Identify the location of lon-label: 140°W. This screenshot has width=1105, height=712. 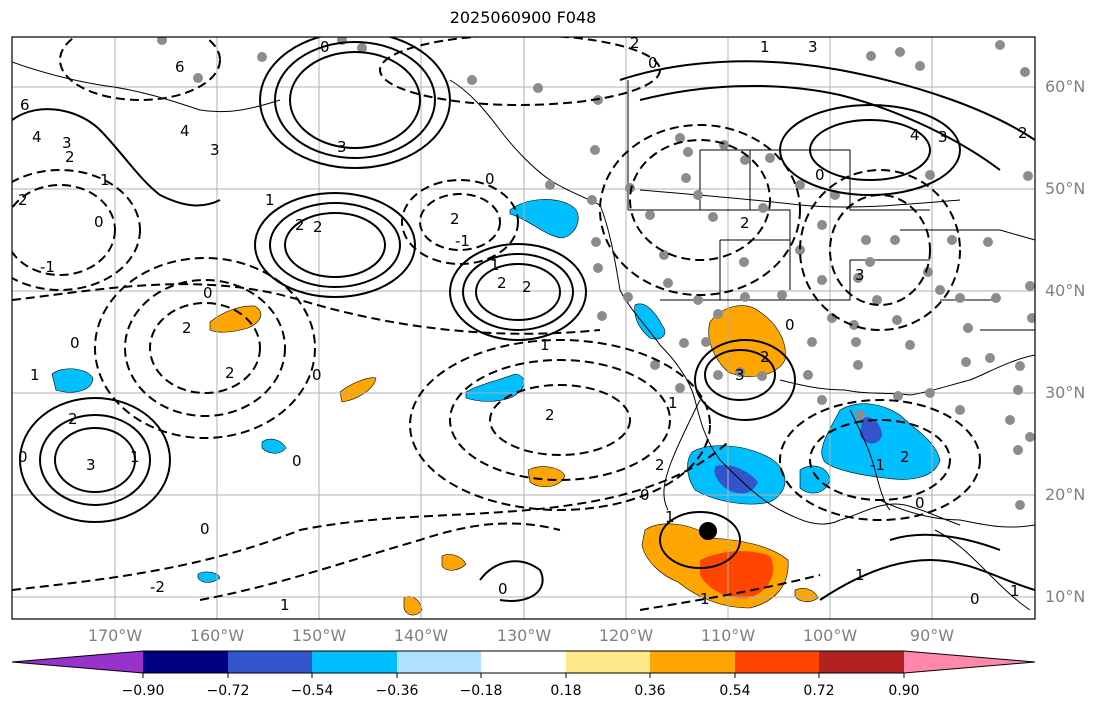
(421, 635).